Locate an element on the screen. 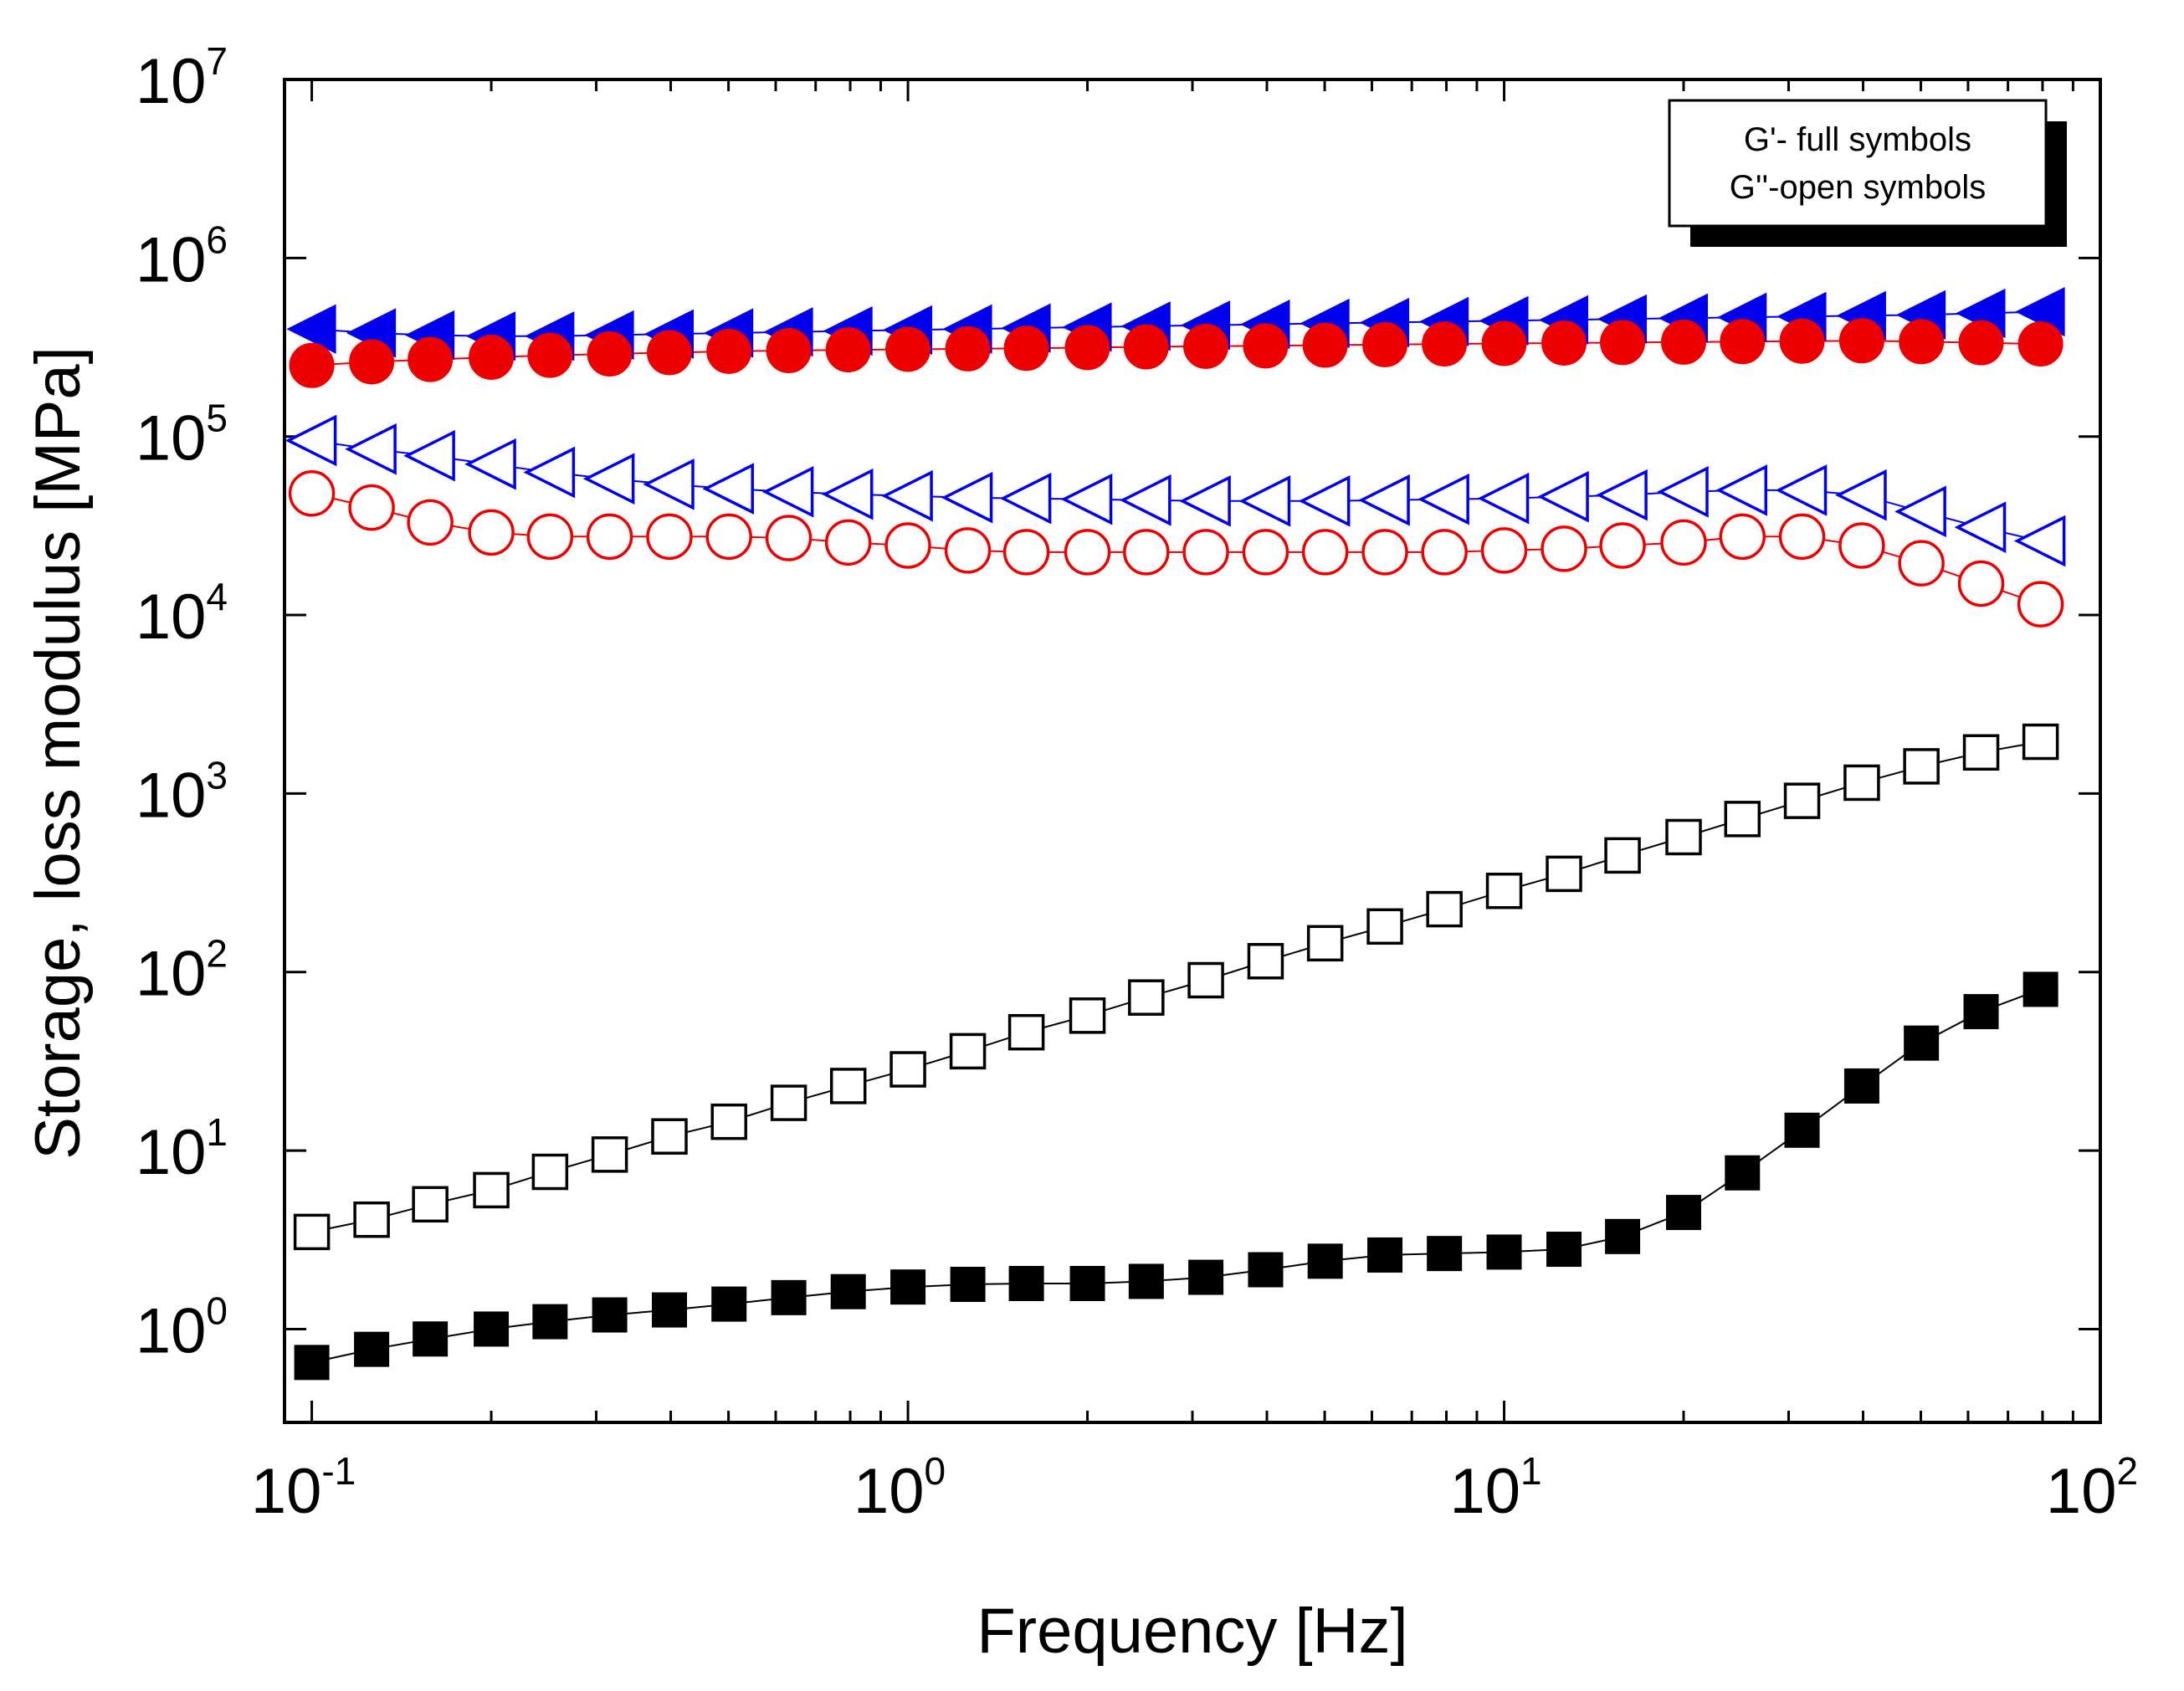 This screenshot has height=1691, width=2184. x-tick-labels: 10-1 100 101 102 is located at coordinates (1194, 1488).